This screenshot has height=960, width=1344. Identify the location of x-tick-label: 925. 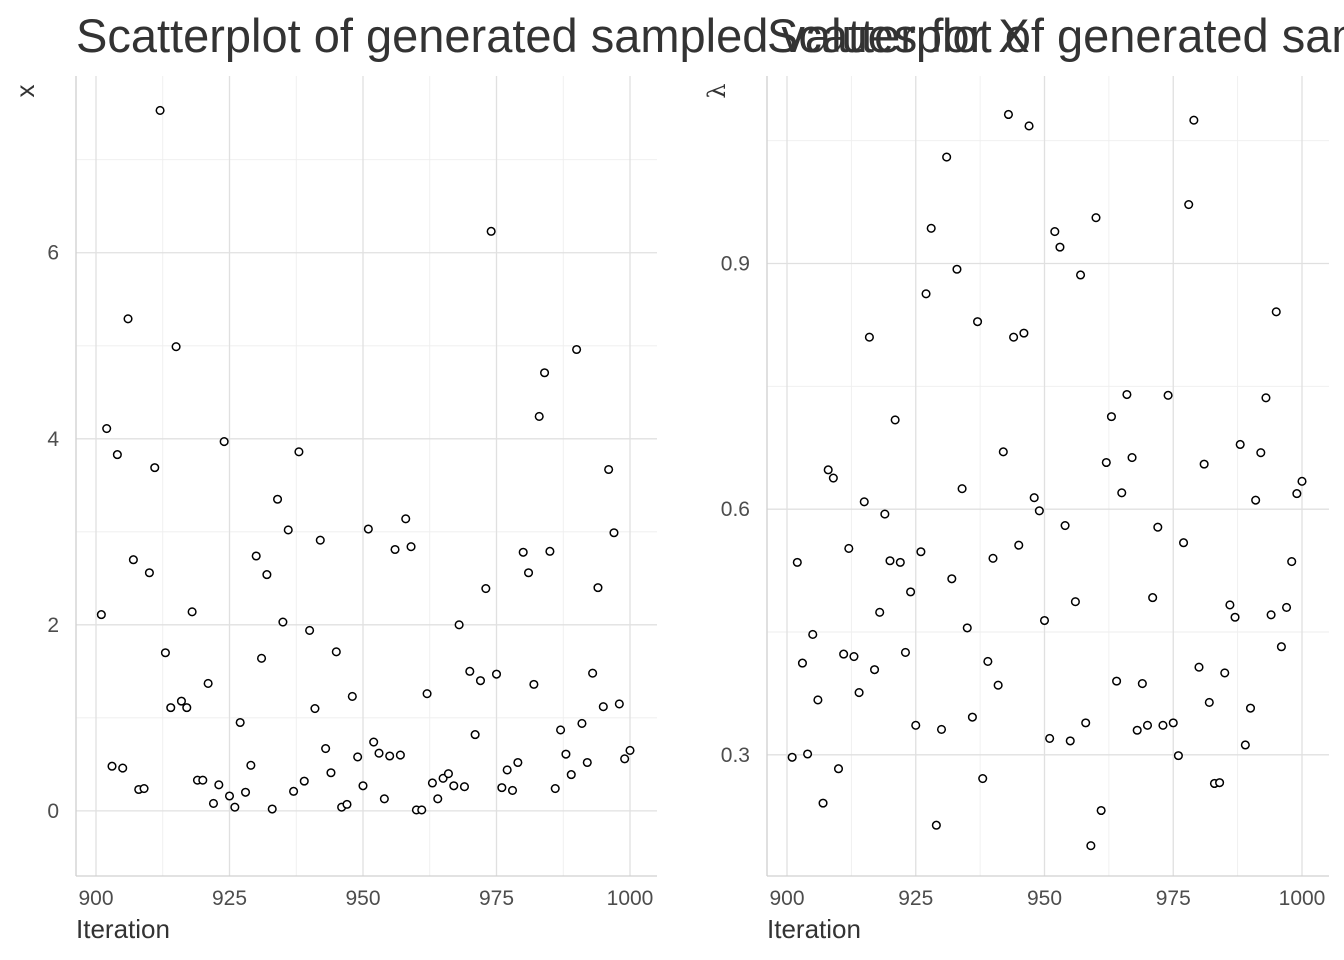
(915, 898).